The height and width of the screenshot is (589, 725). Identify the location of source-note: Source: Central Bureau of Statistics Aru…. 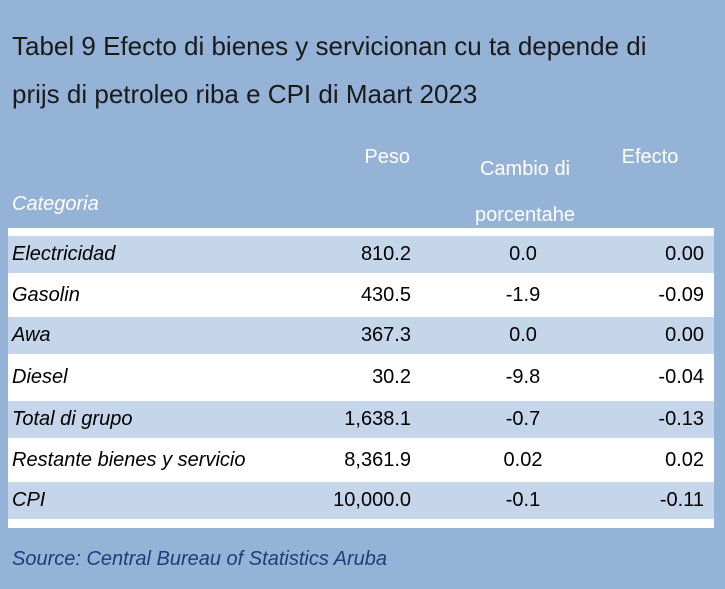
(199, 559).